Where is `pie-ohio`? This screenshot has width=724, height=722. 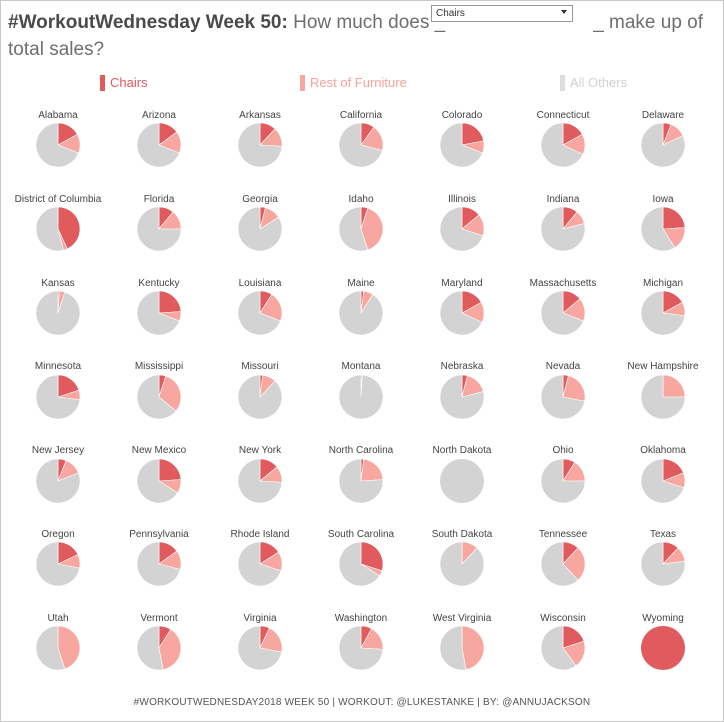
pie-ohio is located at coordinates (563, 481).